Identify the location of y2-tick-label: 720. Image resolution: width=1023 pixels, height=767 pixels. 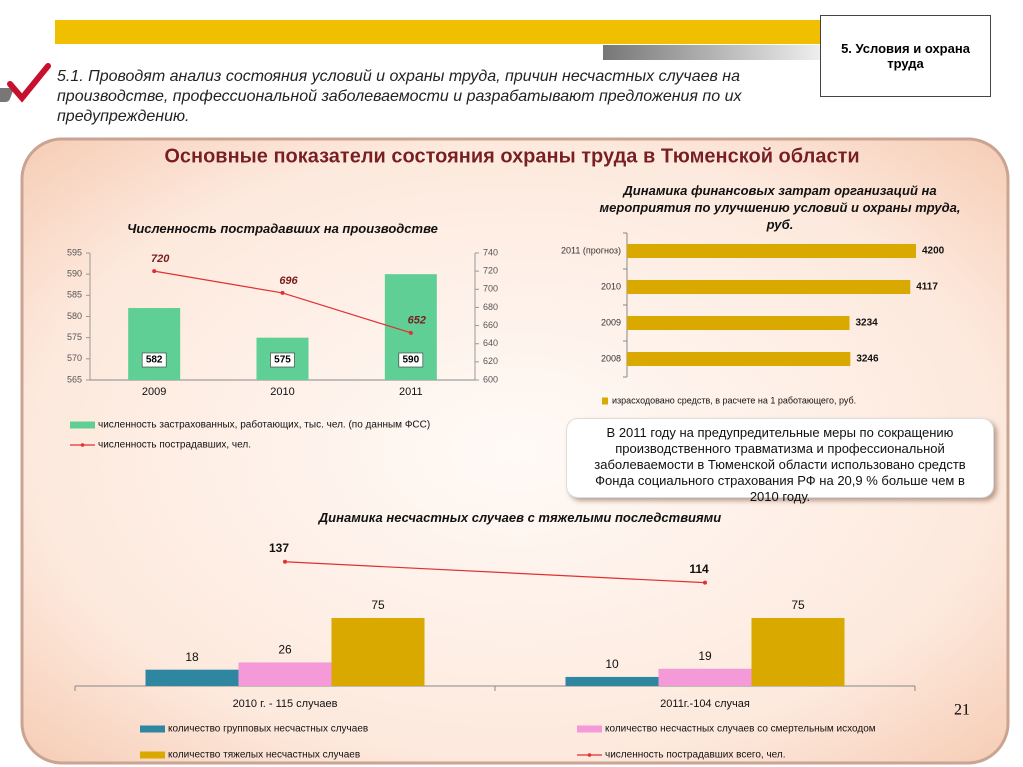
(490, 271).